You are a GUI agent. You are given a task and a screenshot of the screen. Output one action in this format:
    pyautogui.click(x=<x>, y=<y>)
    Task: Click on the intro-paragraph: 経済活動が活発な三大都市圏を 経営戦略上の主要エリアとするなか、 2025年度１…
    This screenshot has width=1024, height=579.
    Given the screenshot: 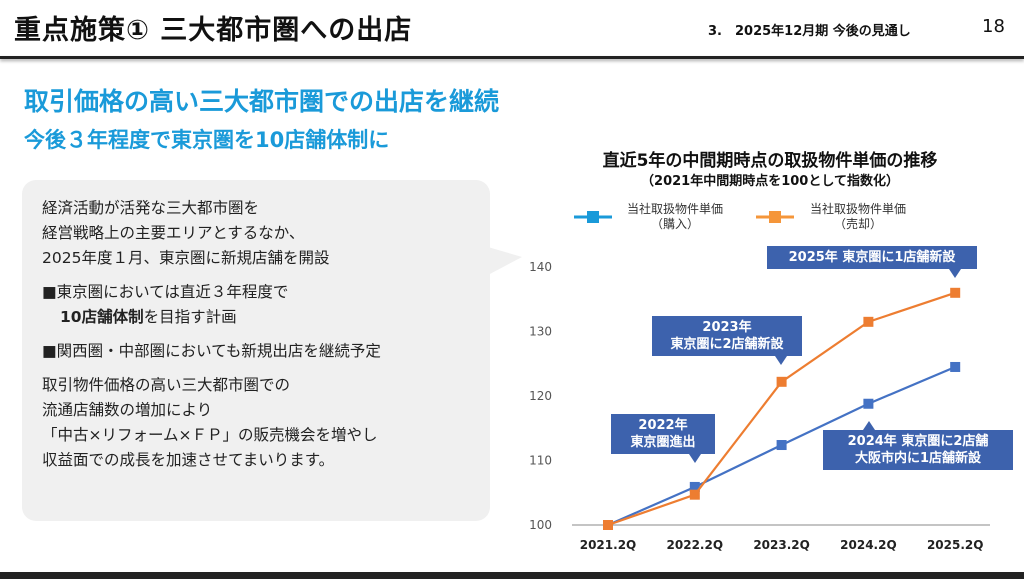 What is the action you would take?
    pyautogui.click(x=266, y=233)
    